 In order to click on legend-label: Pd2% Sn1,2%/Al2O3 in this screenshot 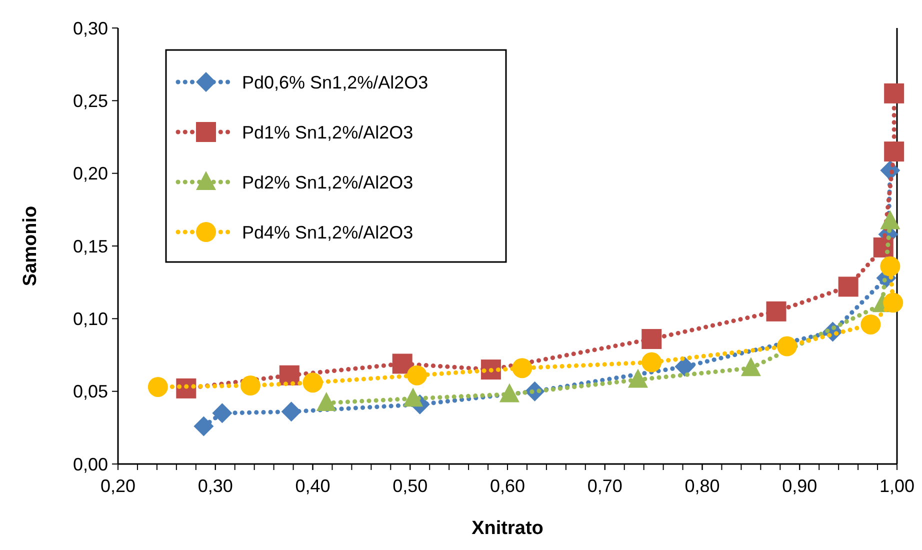, I will do `click(328, 182)`.